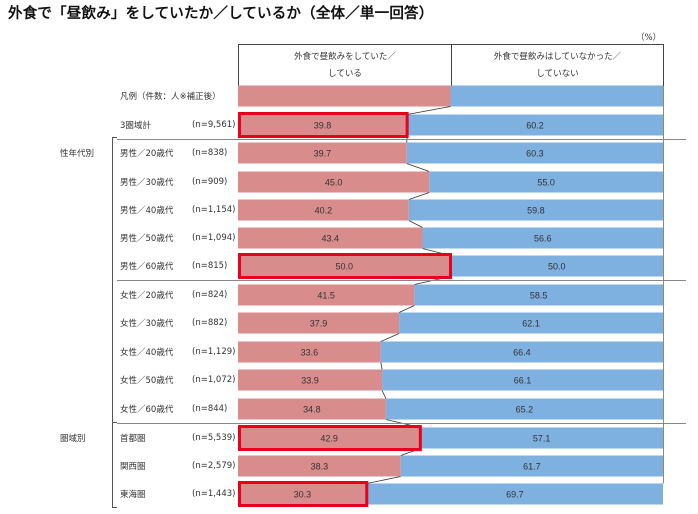  I want to click on data-label-no: 60.2, so click(535, 126).